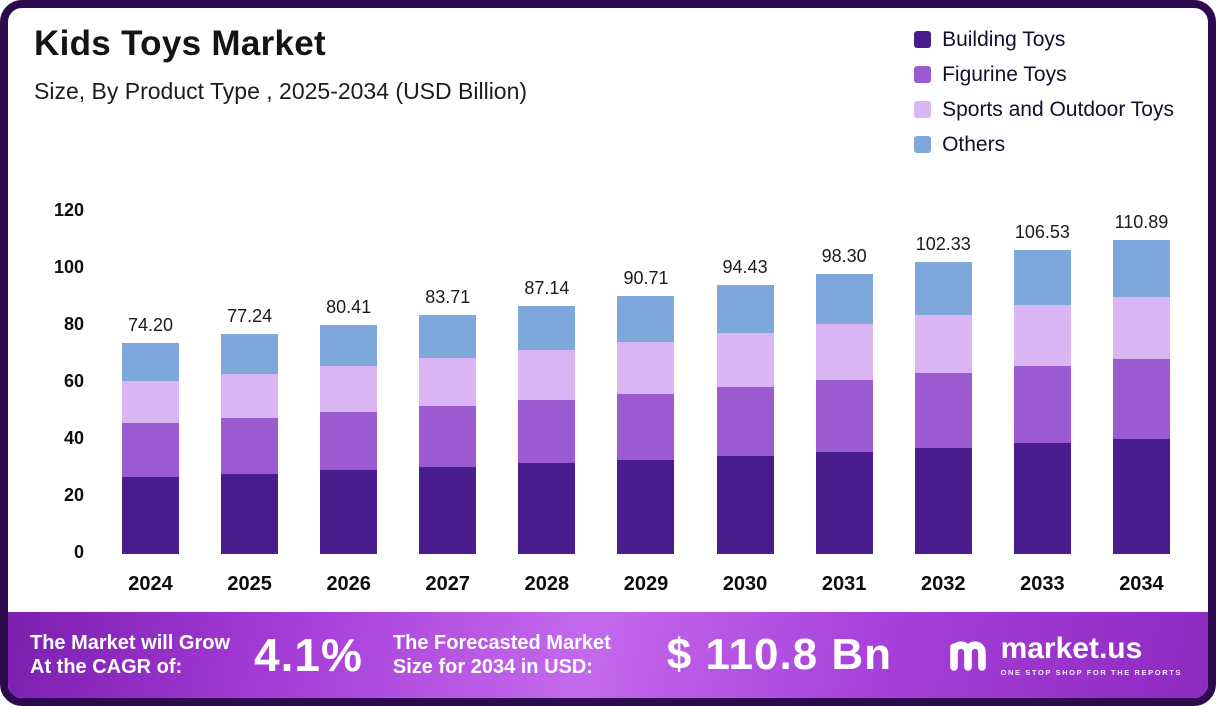  What do you see at coordinates (448, 584) in the screenshot?
I see `x-axis-label: 2027` at bounding box center [448, 584].